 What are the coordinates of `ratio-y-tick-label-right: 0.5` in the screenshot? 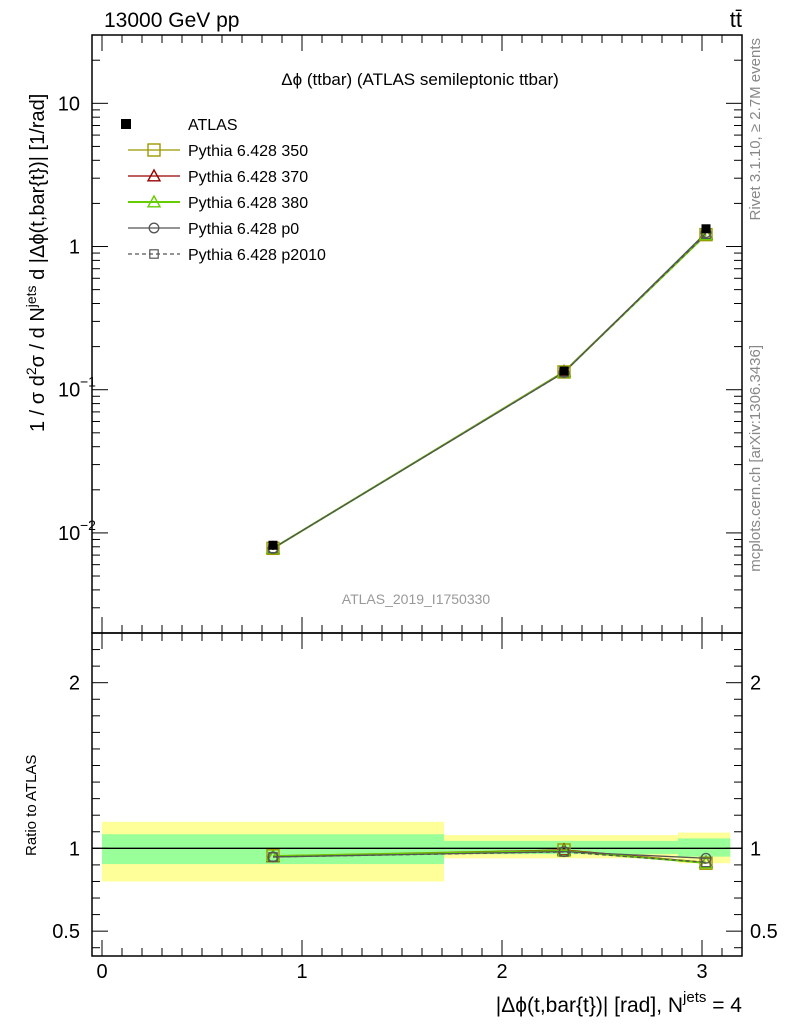 It's located at (764, 932).